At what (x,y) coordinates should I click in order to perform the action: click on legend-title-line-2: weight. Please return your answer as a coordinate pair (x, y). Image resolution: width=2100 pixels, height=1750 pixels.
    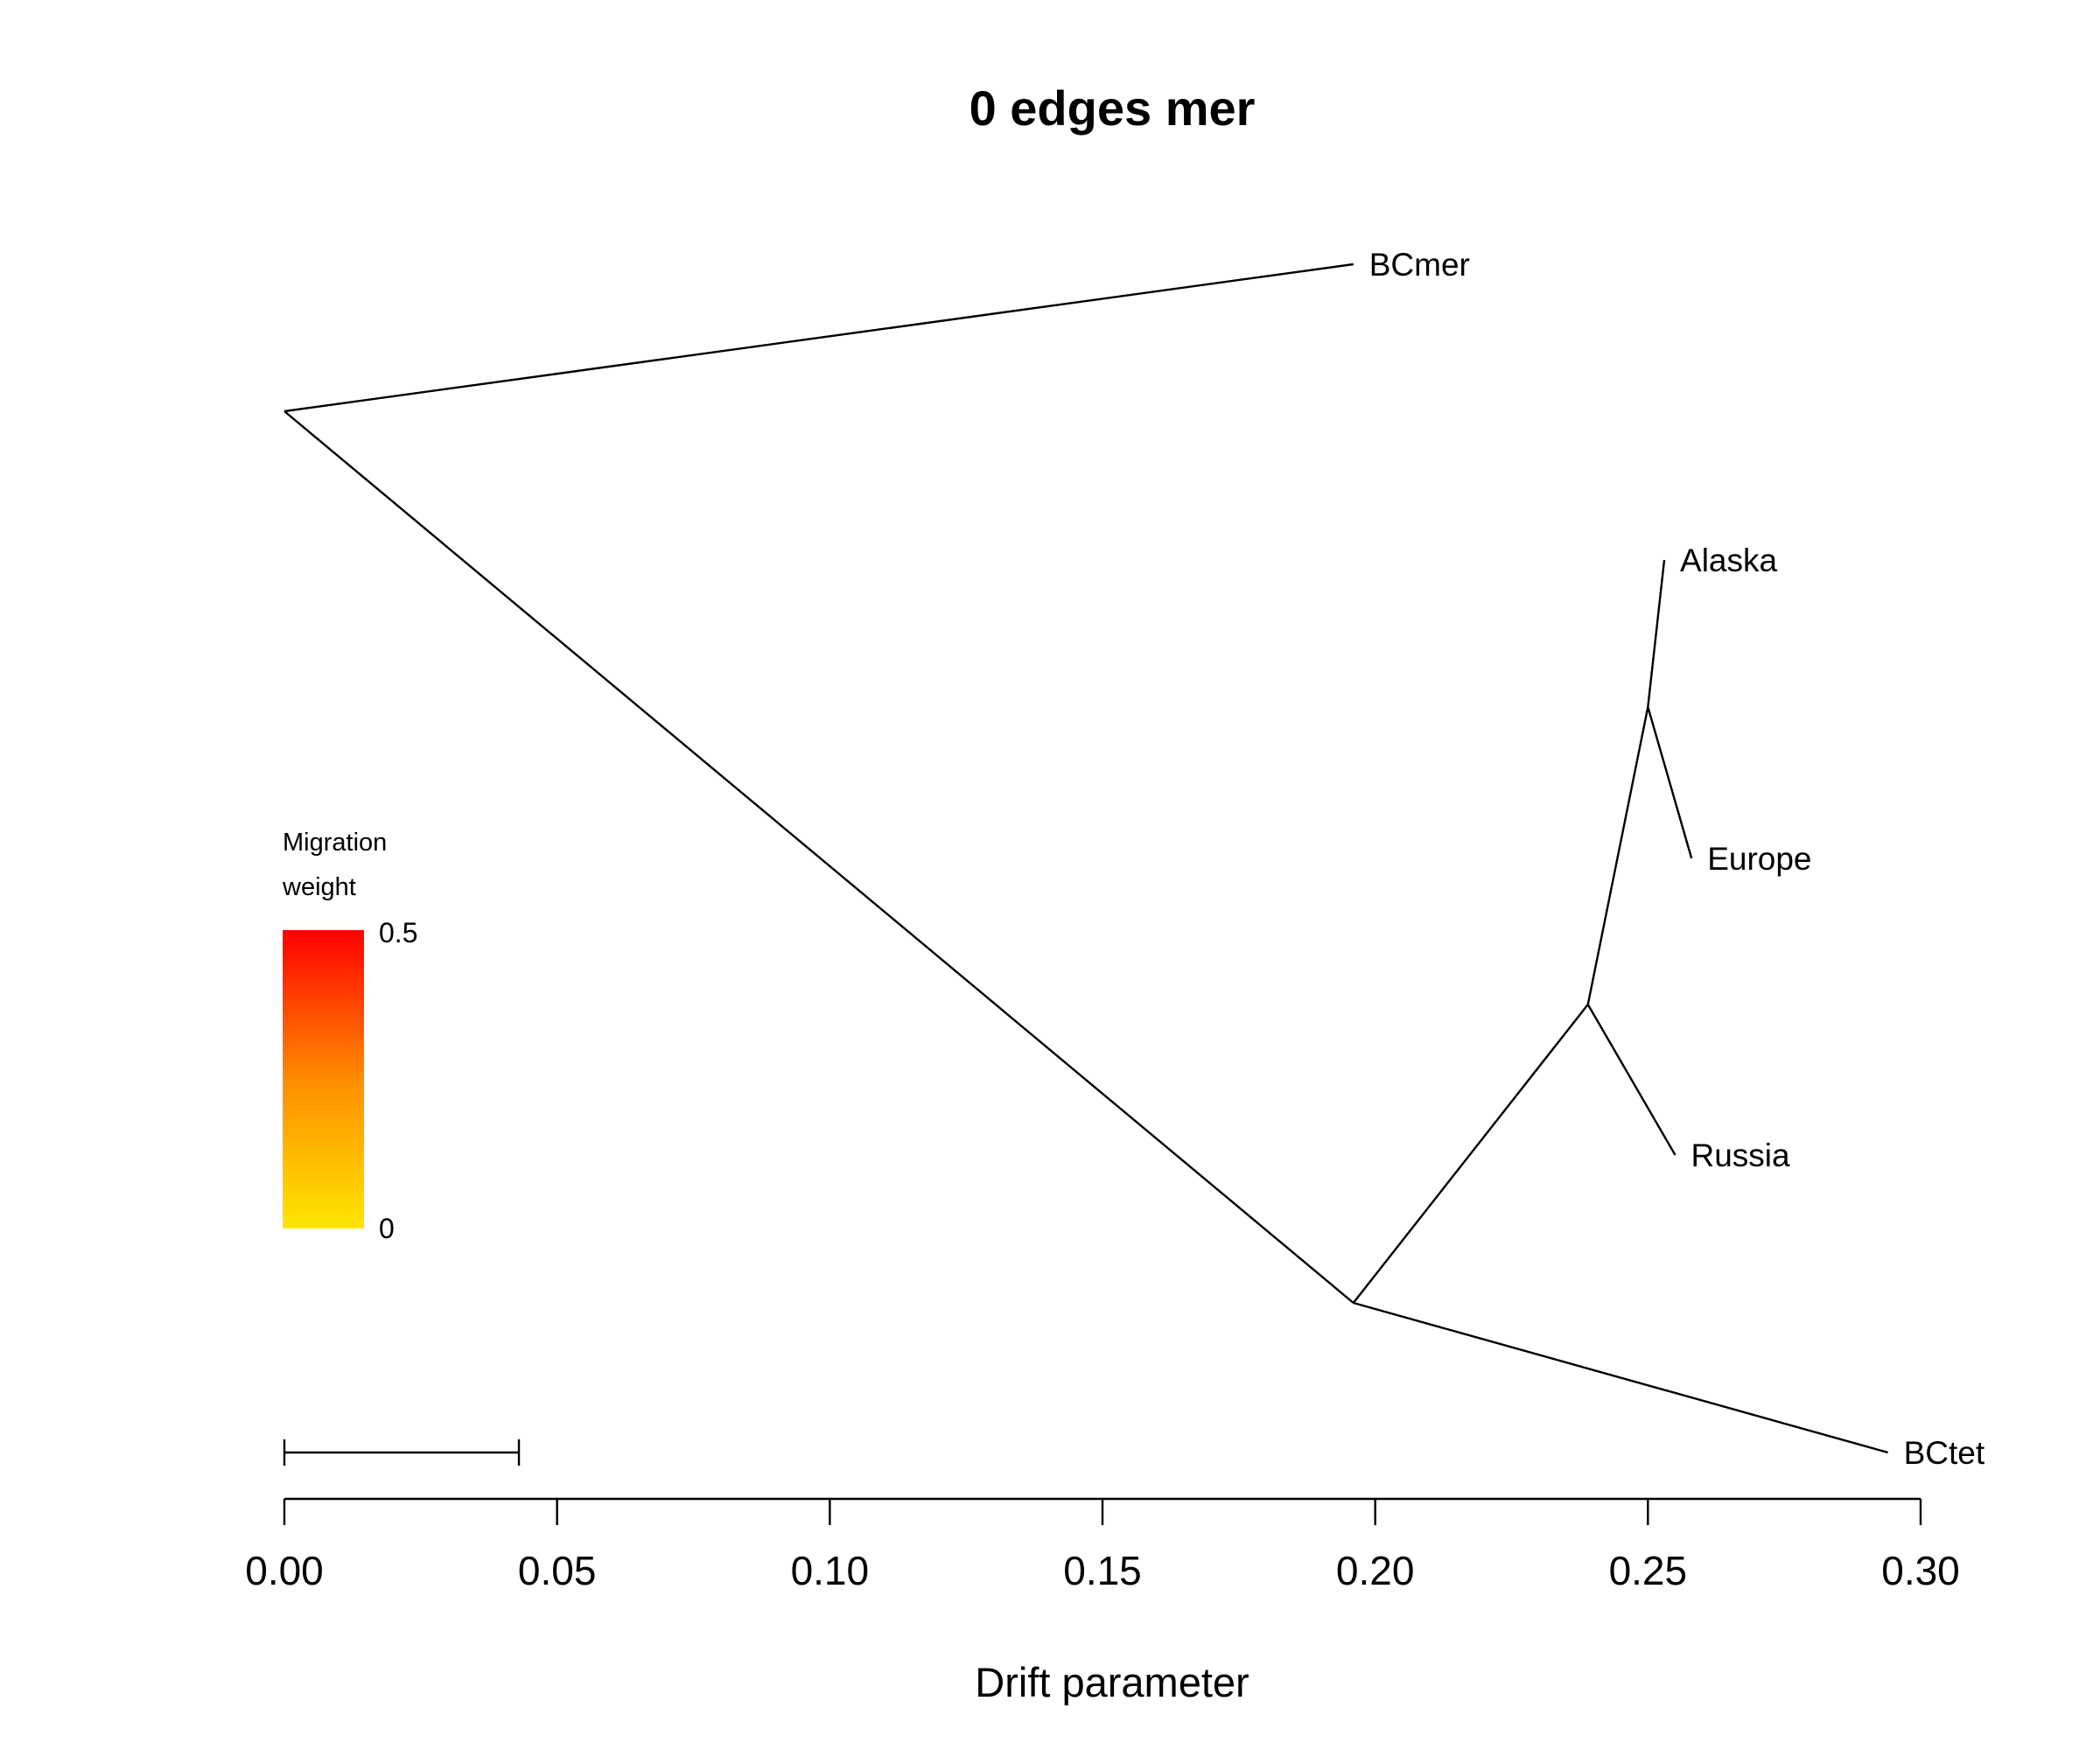
    Looking at the image, I should click on (319, 887).